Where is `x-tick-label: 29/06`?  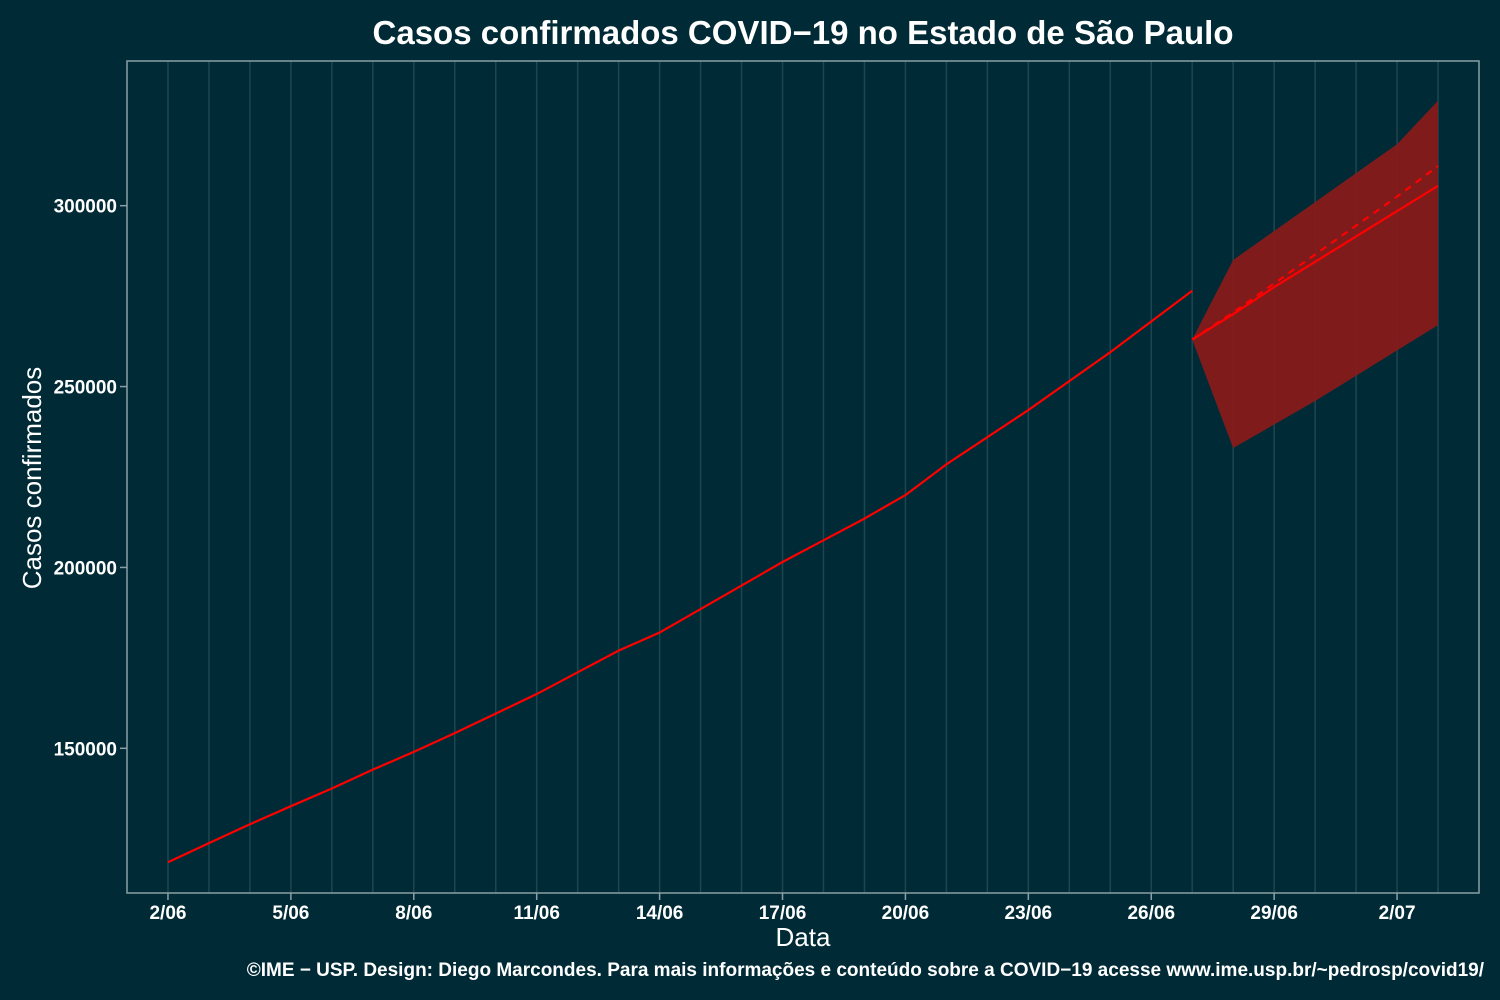
x-tick-label: 29/06 is located at coordinates (1274, 913).